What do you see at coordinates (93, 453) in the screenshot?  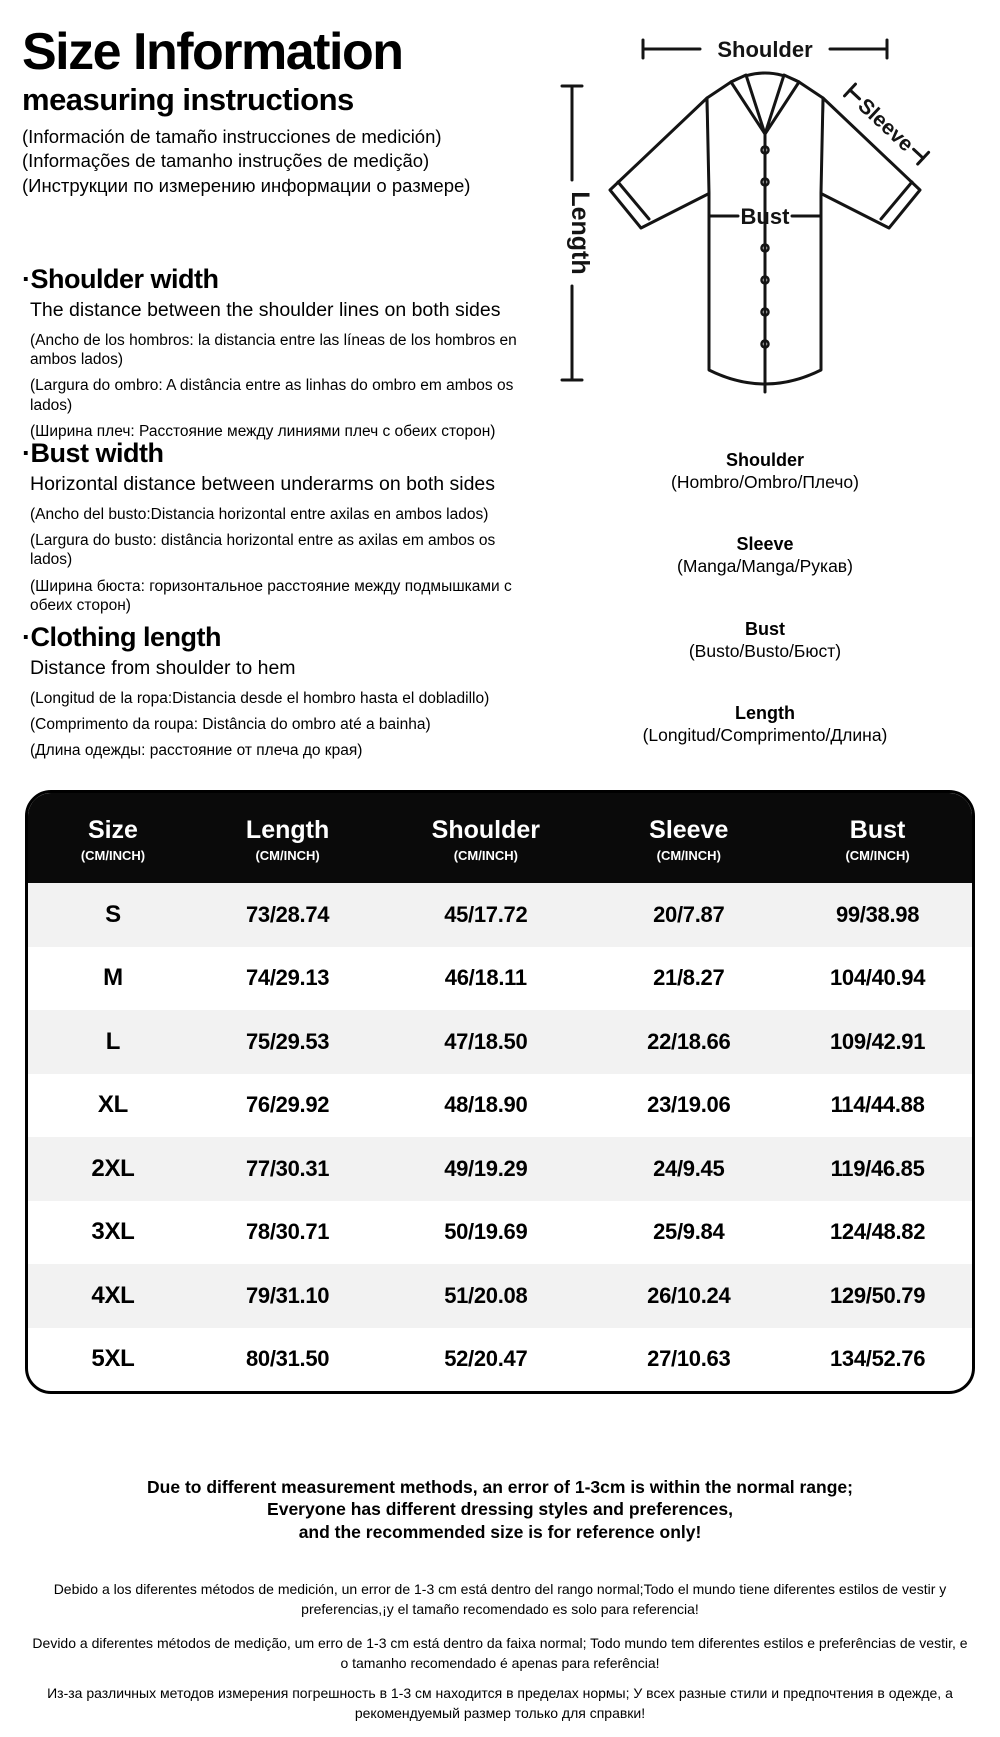 I see `section-heading: ·Bust width` at bounding box center [93, 453].